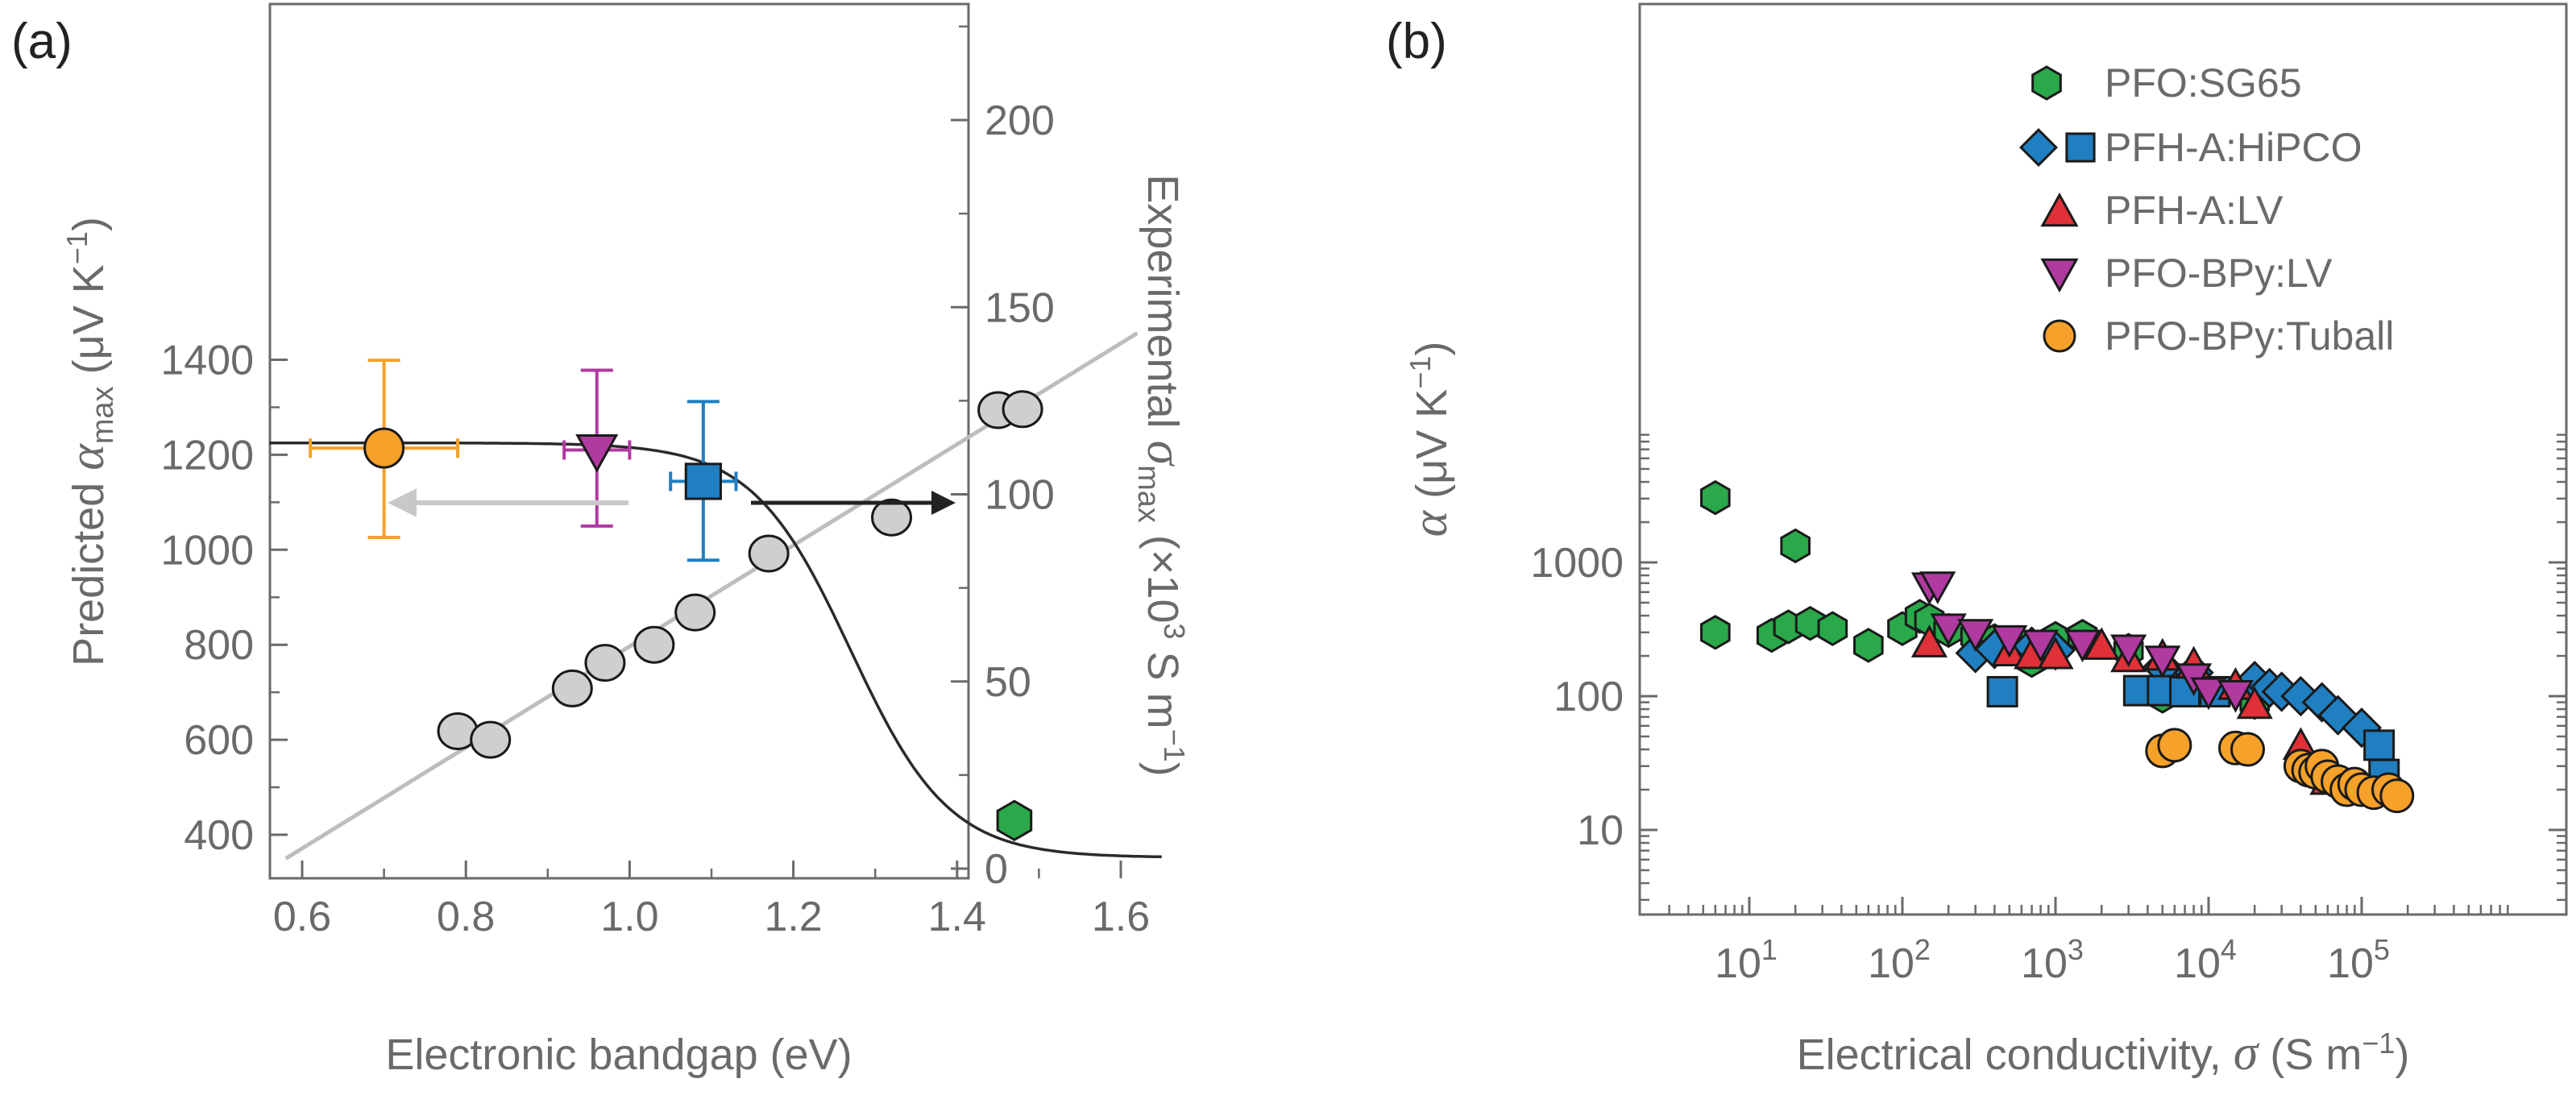  I want to click on legend-label-hipco: PFH-A:HiPCO, so click(2233, 147).